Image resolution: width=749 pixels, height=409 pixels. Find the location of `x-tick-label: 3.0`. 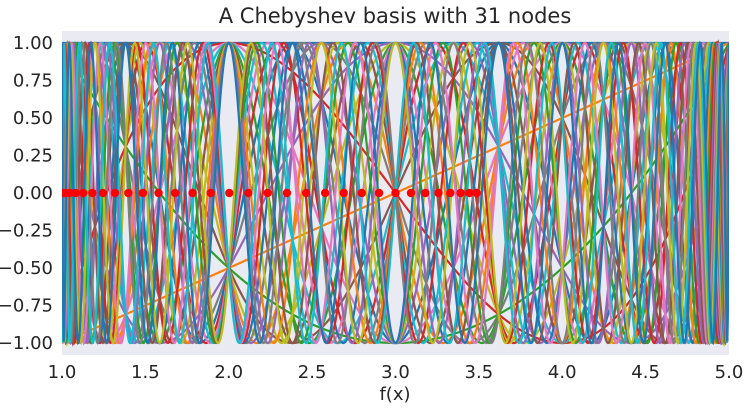

x-tick-label: 3.0 is located at coordinates (395, 372).